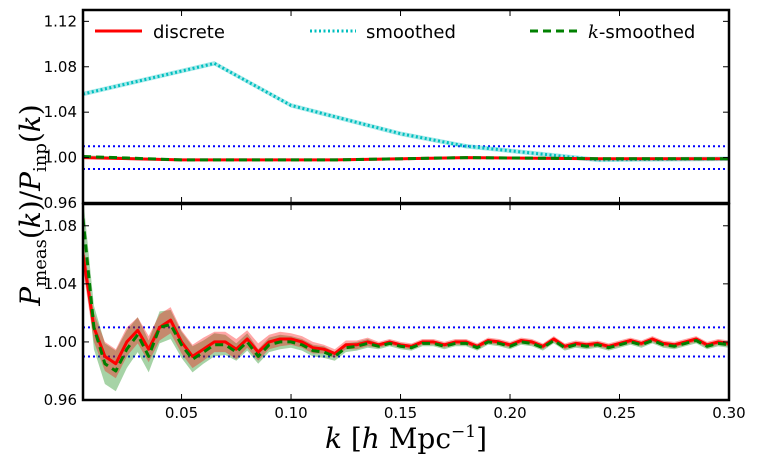 This screenshot has height=465, width=759. Describe the element at coordinates (728, 413) in the screenshot. I see `xtick-label: 0.30` at that location.